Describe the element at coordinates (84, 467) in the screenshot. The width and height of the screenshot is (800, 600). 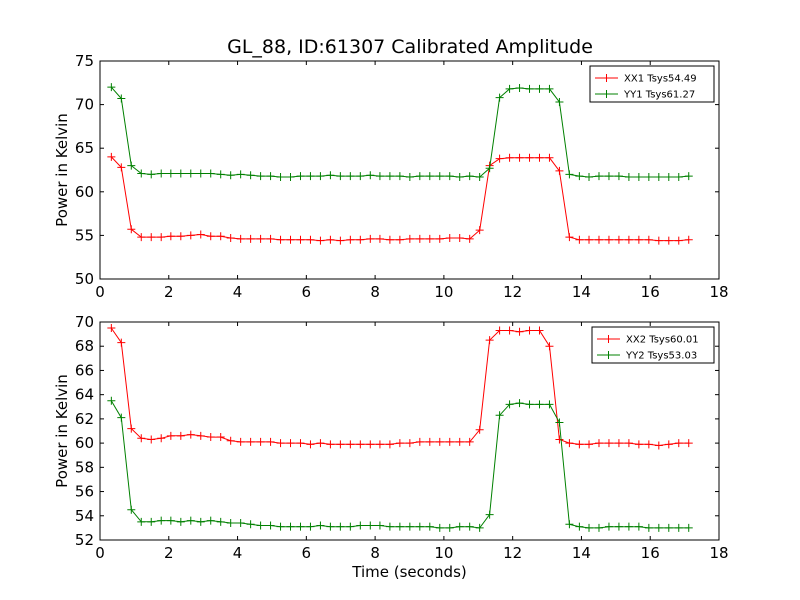
I see `y-tick-label: 58` at that location.